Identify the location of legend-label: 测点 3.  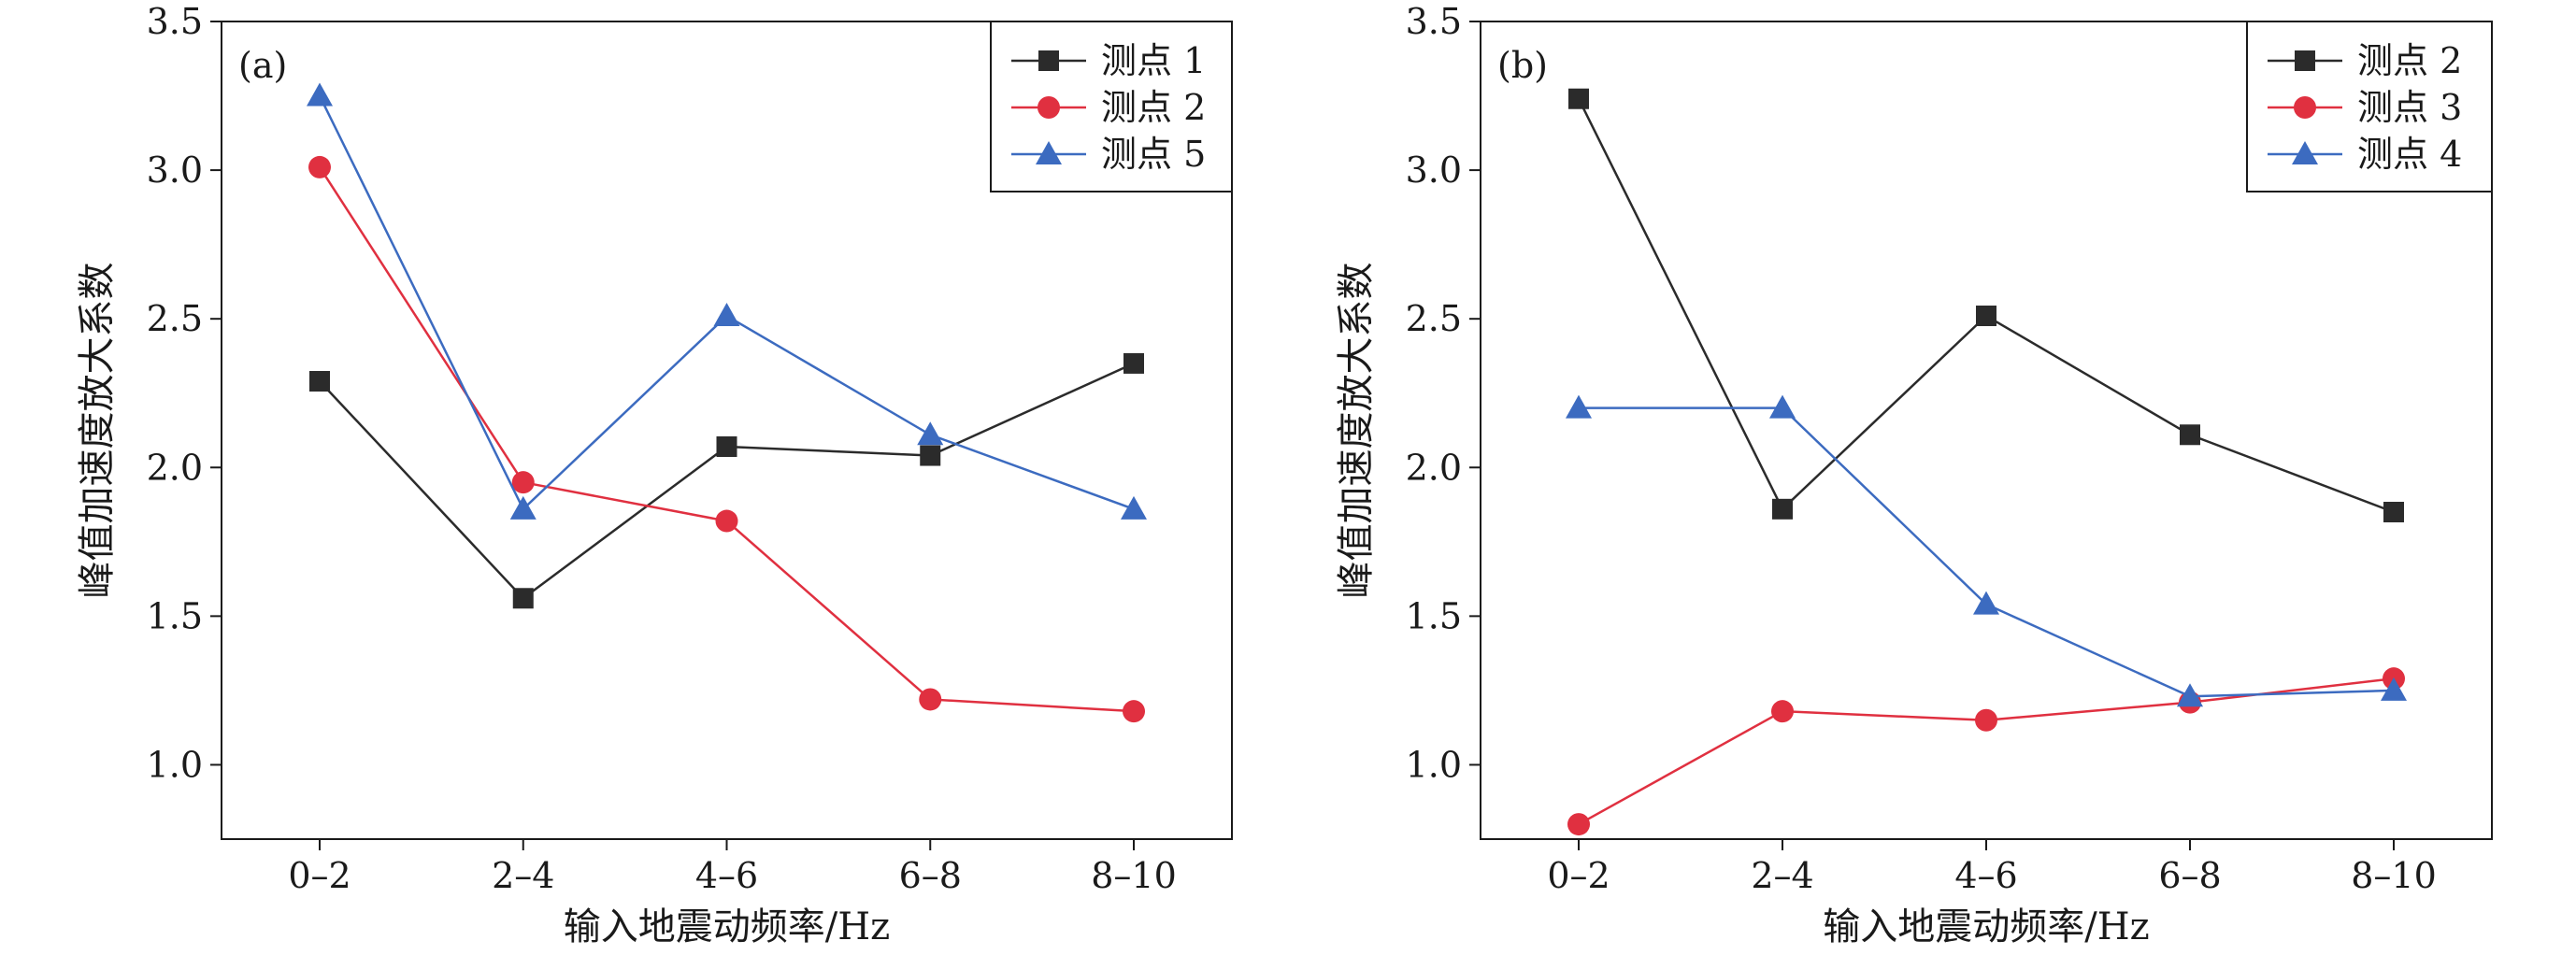
(2409, 107).